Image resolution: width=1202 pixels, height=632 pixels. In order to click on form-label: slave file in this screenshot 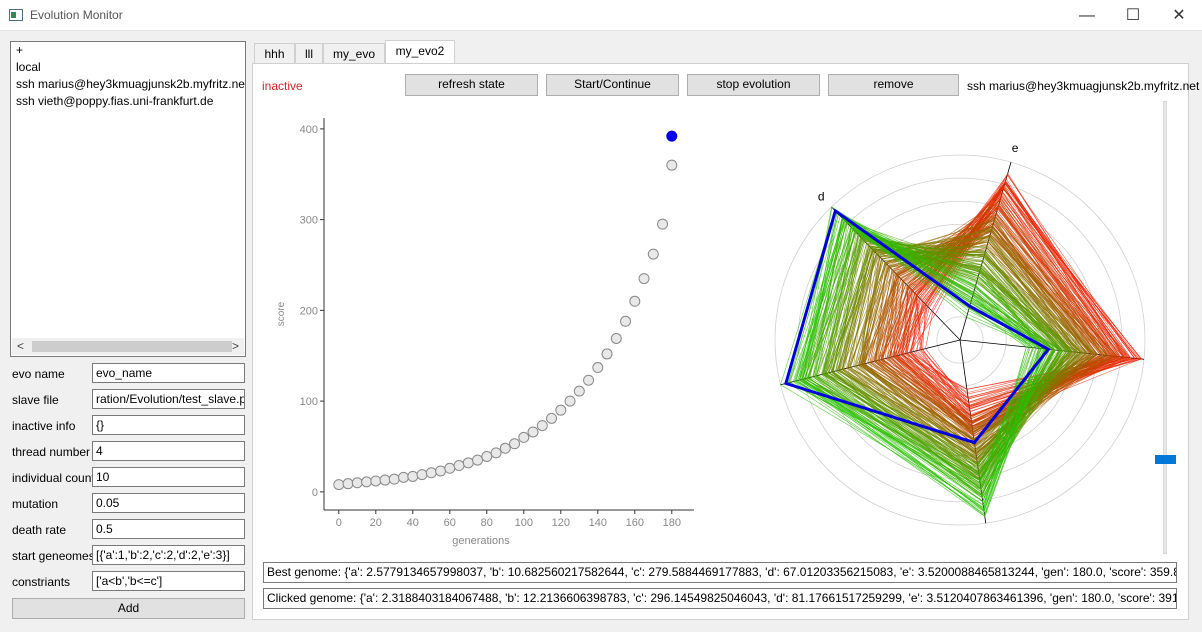, I will do `click(35, 400)`.